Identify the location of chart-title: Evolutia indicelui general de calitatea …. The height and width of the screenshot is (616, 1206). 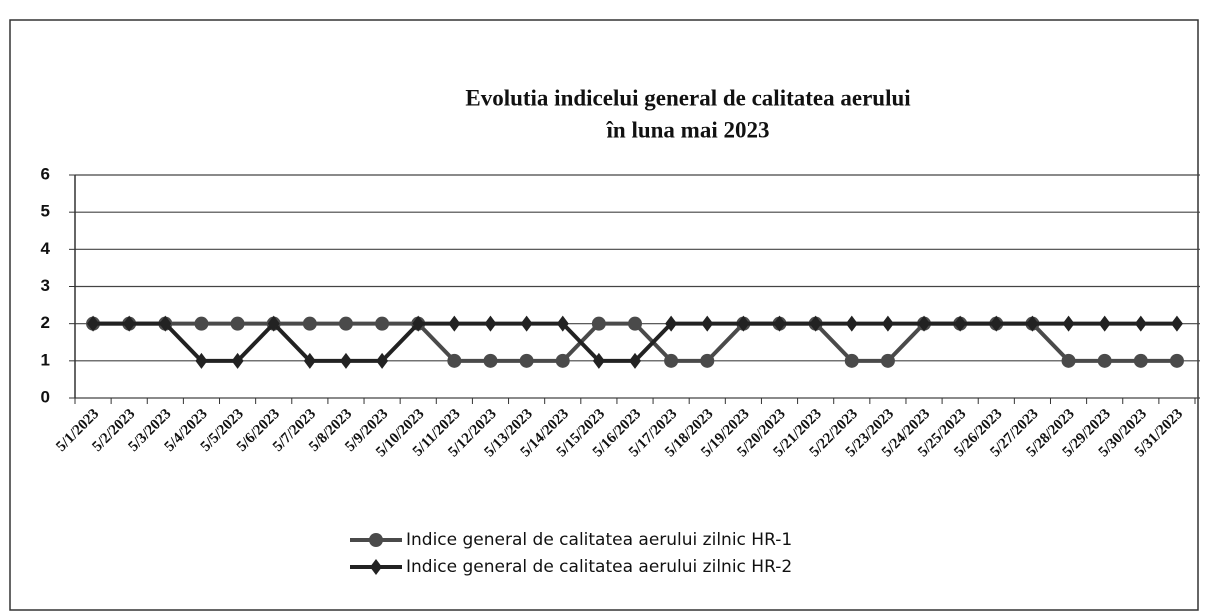
(688, 97).